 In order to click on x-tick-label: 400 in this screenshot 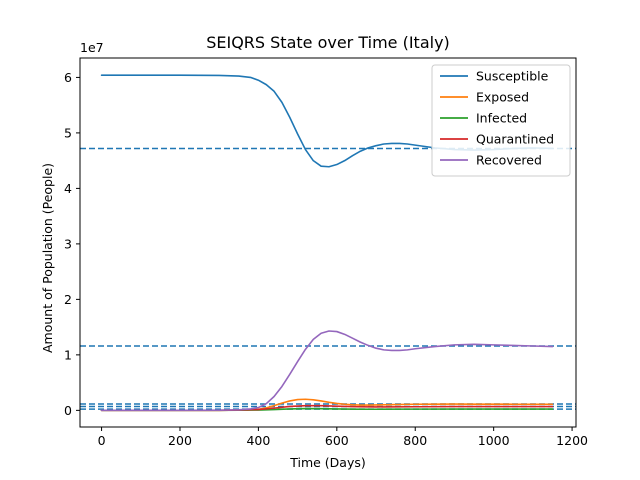, I will do `click(258, 440)`.